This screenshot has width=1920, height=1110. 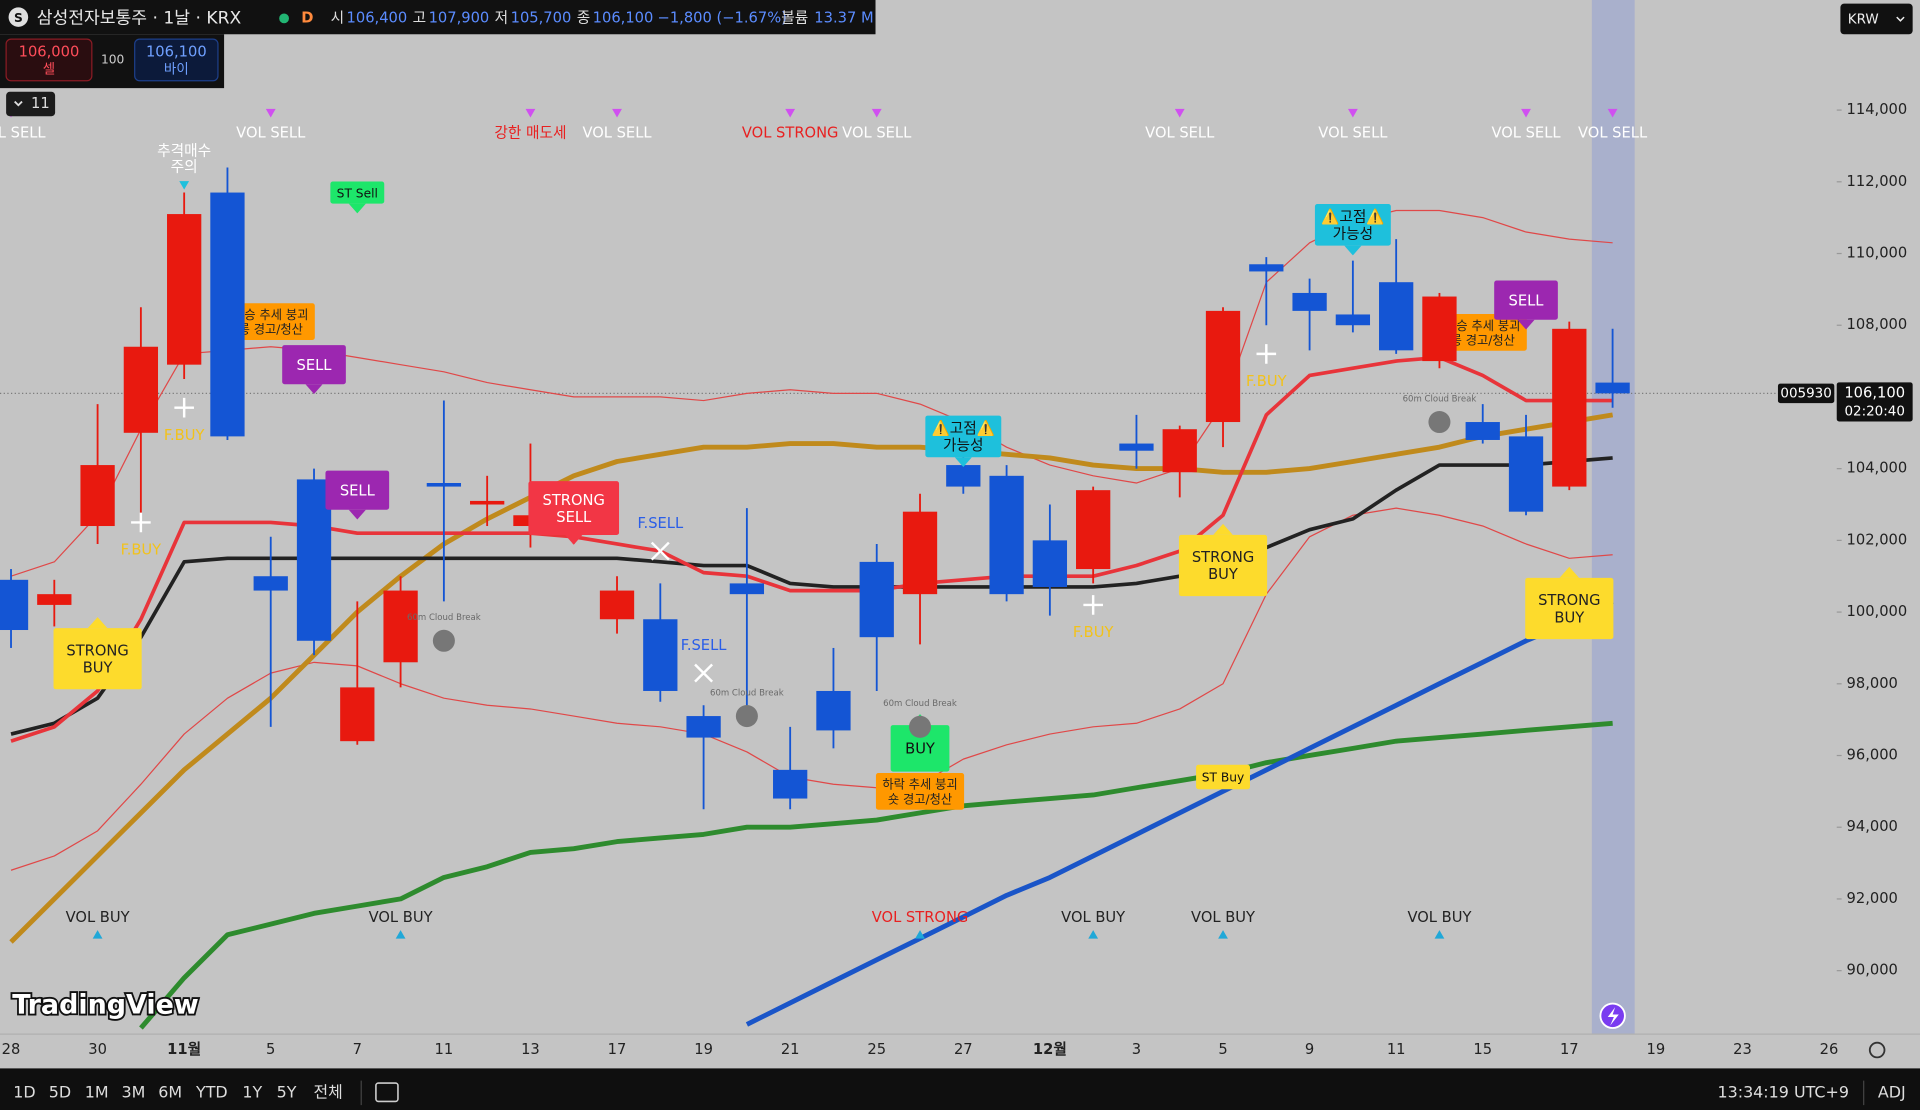 What do you see at coordinates (443, 640) in the screenshot?
I see `signal-dot` at bounding box center [443, 640].